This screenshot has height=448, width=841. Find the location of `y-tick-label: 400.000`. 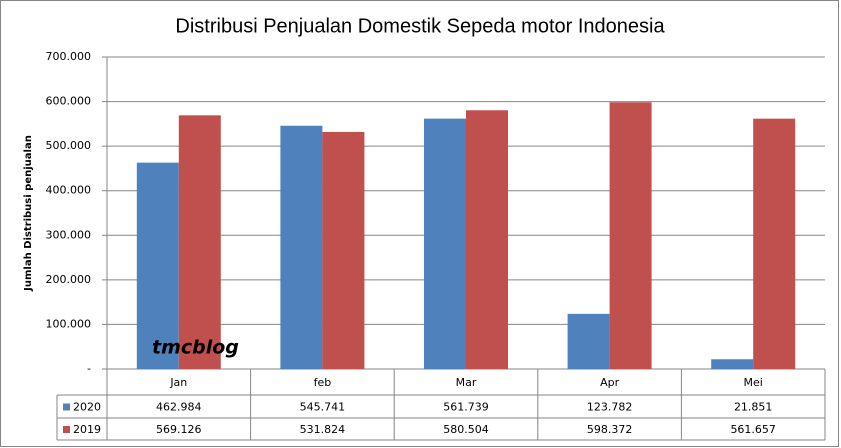

y-tick-label: 400.000 is located at coordinates (69, 190).